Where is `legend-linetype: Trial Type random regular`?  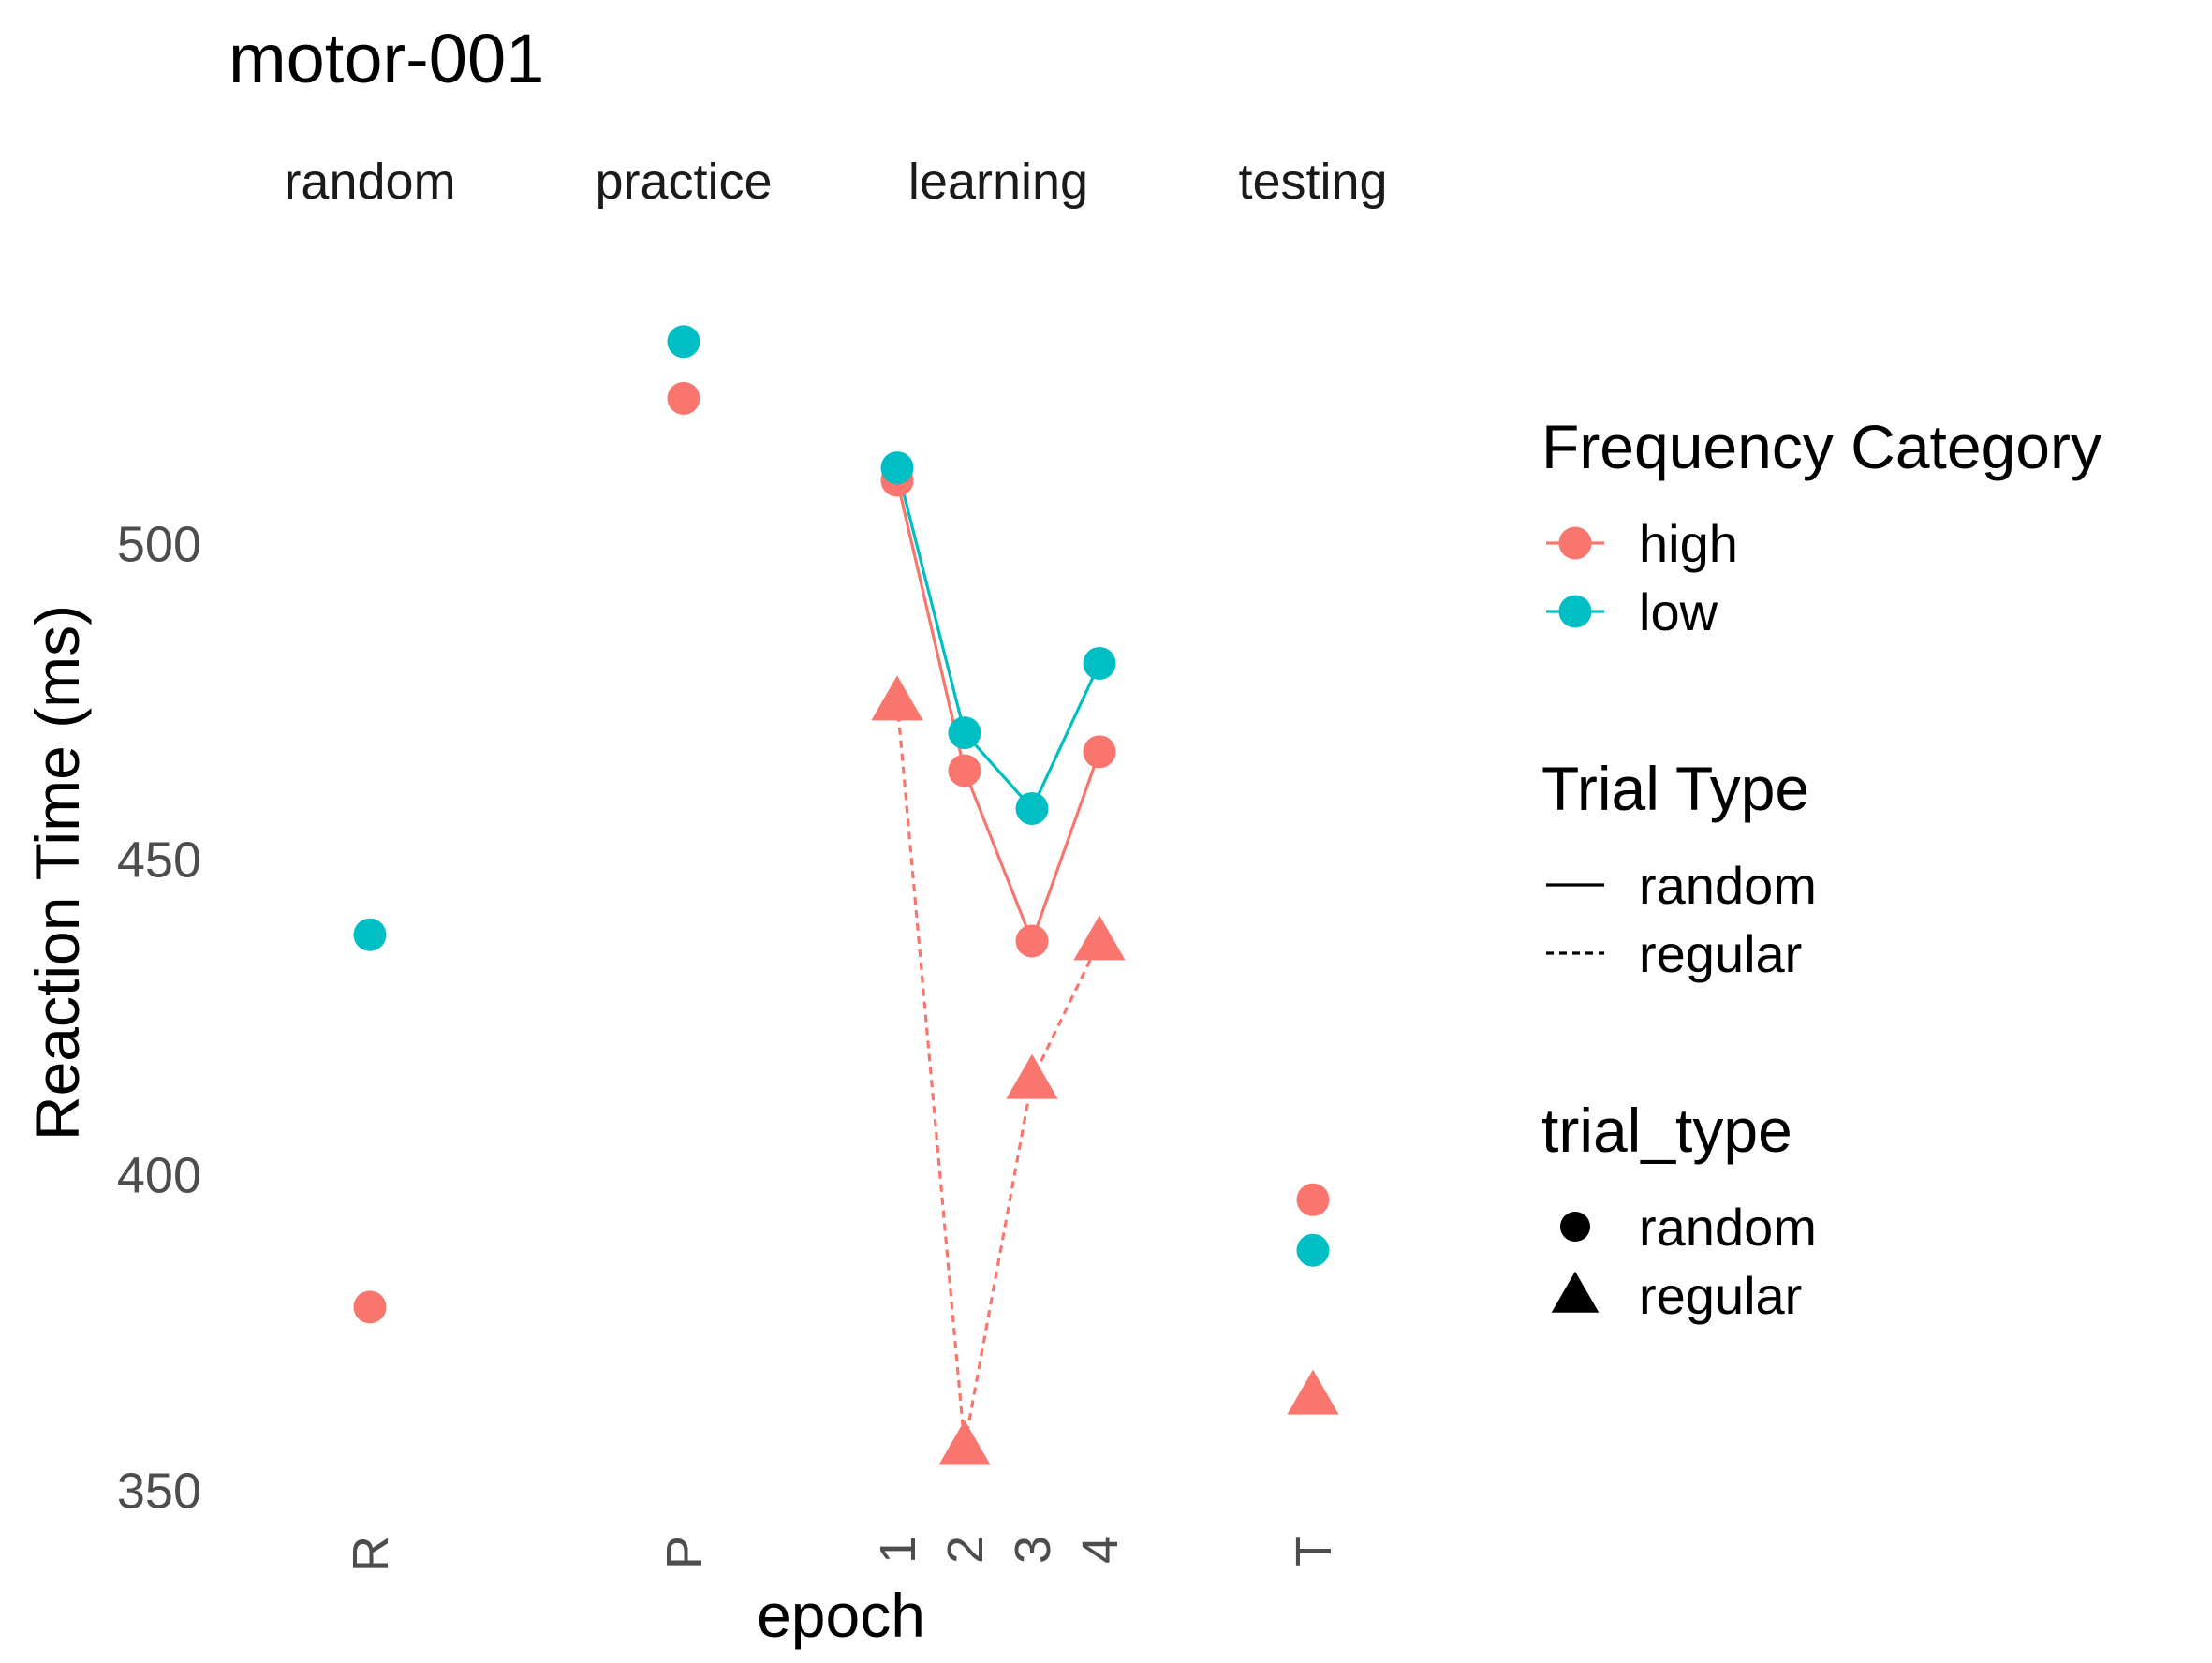
legend-linetype: Trial Type random regular is located at coordinates (1679, 868).